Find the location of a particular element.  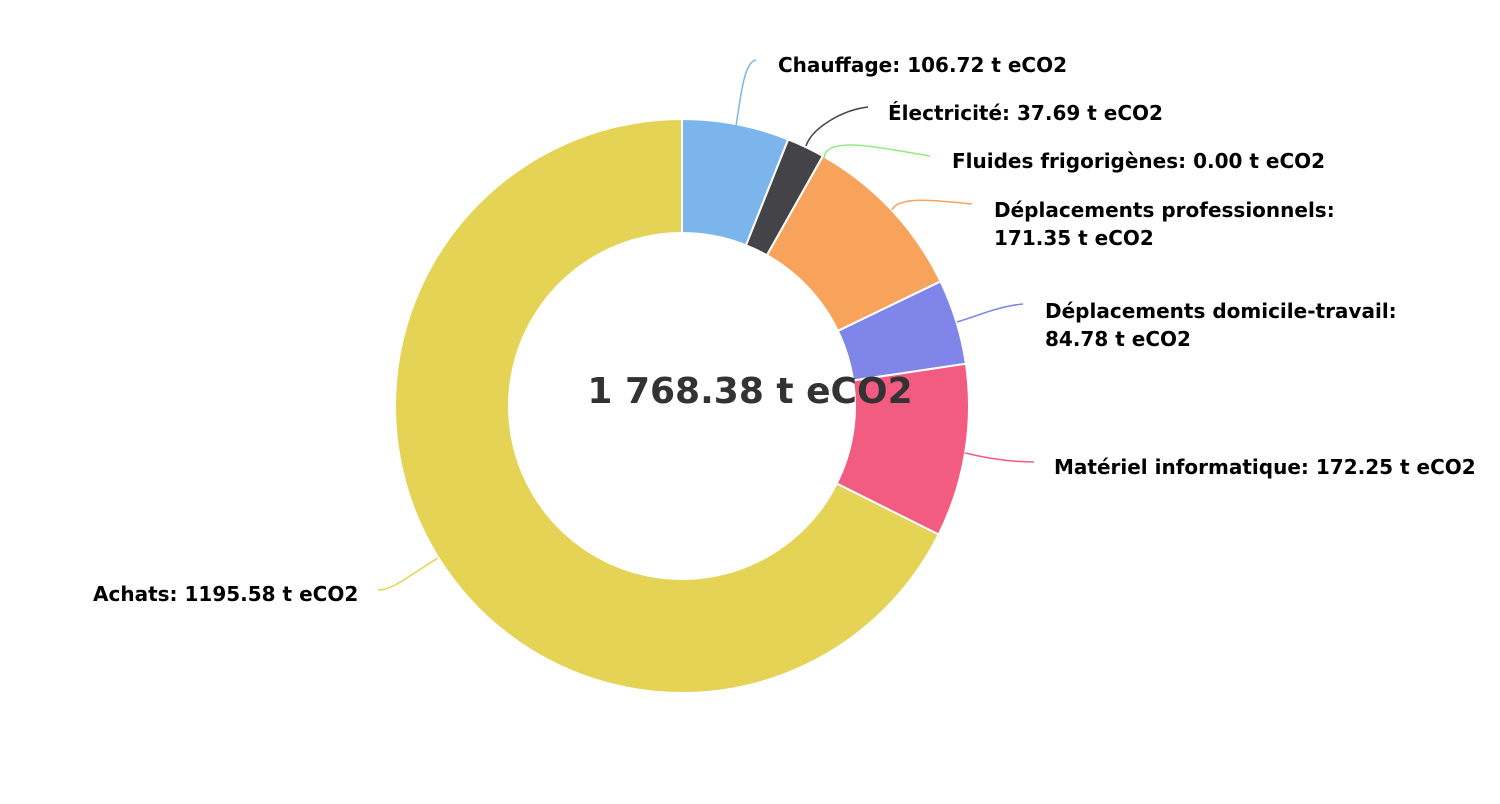

connector-fluides-frigorigenes is located at coordinates (877, 151).